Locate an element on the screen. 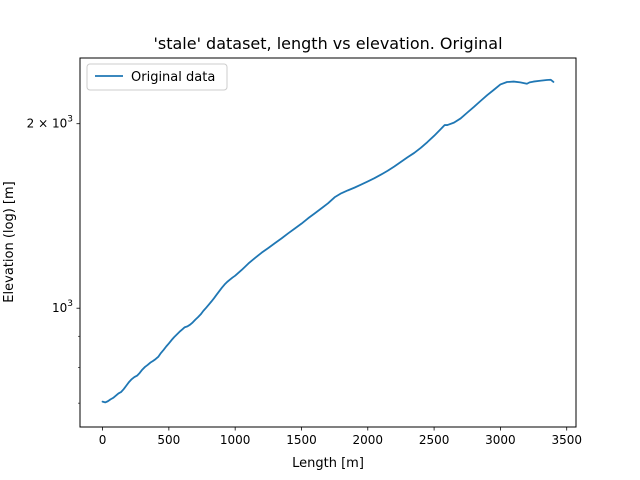  y-tick-label: 103 is located at coordinates (62, 307).